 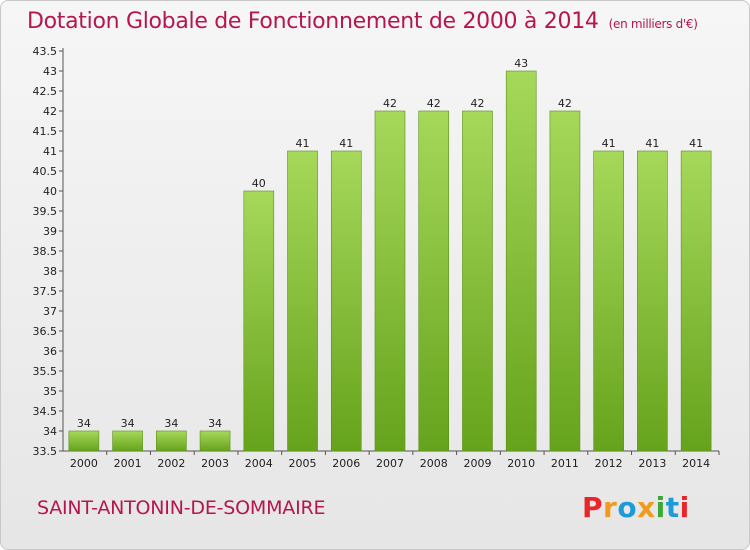 I want to click on x-tick-label: 2008, so click(x=434, y=463).